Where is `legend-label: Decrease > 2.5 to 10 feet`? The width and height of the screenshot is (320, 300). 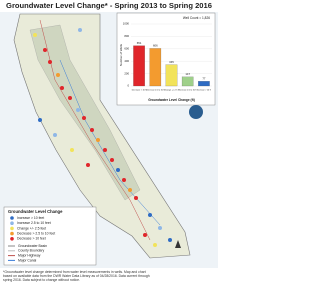 legend-label: Decrease > 2.5 to 10 feet is located at coordinates (36, 233).